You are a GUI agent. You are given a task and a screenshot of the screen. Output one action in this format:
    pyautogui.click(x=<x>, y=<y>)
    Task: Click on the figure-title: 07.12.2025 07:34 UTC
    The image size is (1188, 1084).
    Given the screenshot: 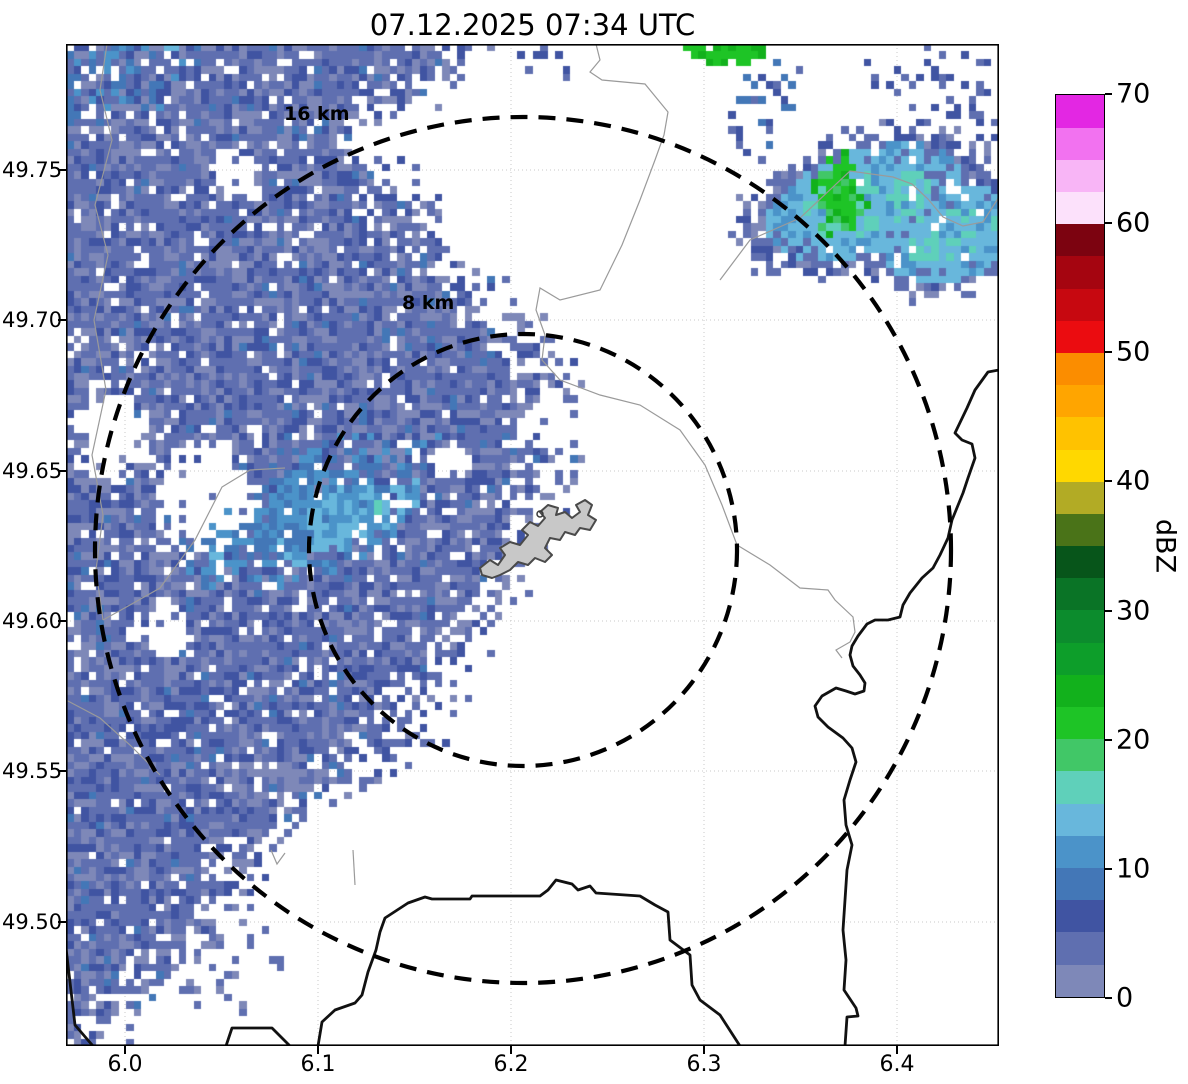 What is the action you would take?
    pyautogui.click(x=532, y=25)
    